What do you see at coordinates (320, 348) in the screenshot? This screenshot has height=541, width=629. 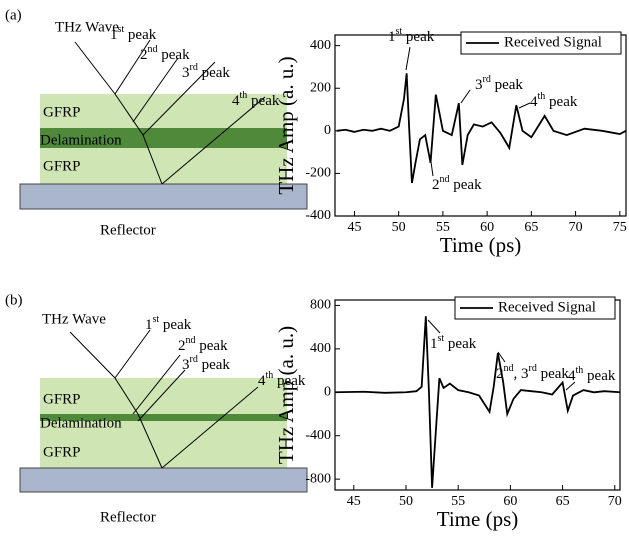 I see `y-tick-label: 400` at bounding box center [320, 348].